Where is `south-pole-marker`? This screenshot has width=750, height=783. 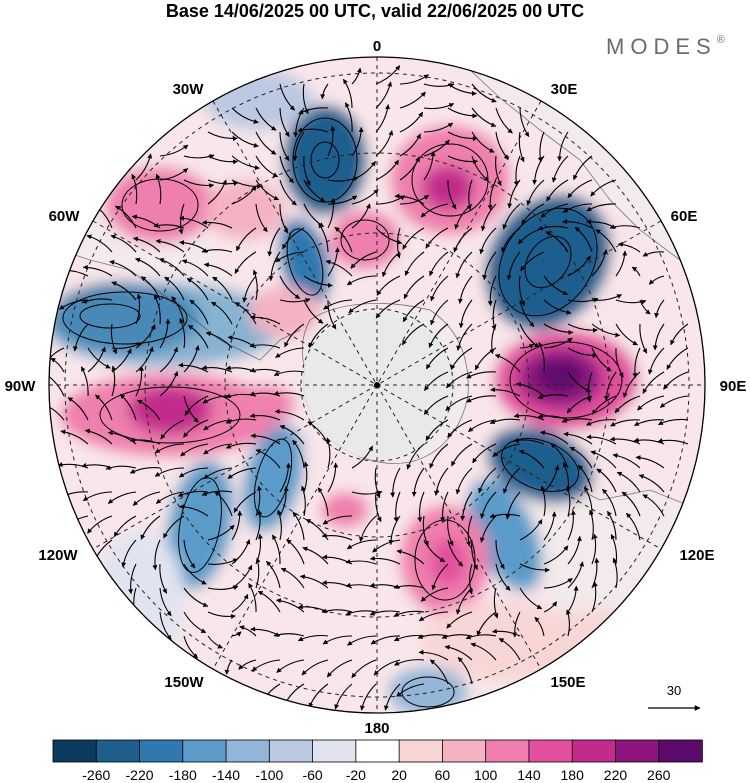
south-pole-marker is located at coordinates (377, 385).